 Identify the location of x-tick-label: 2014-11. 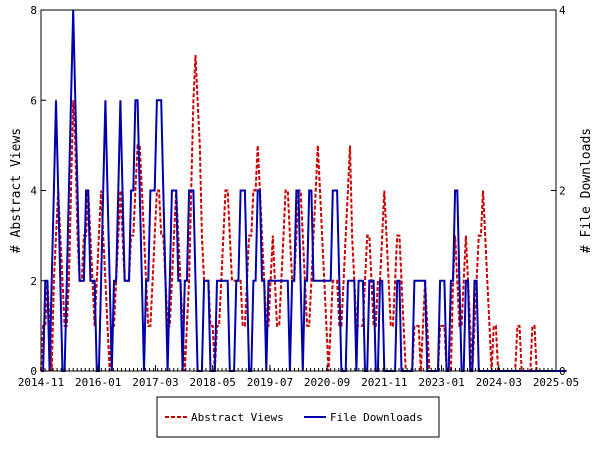
(41, 382).